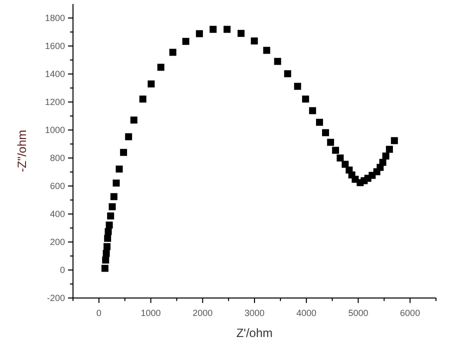 The height and width of the screenshot is (353, 462). I want to click on y-tick-label: 1800, so click(54, 18).